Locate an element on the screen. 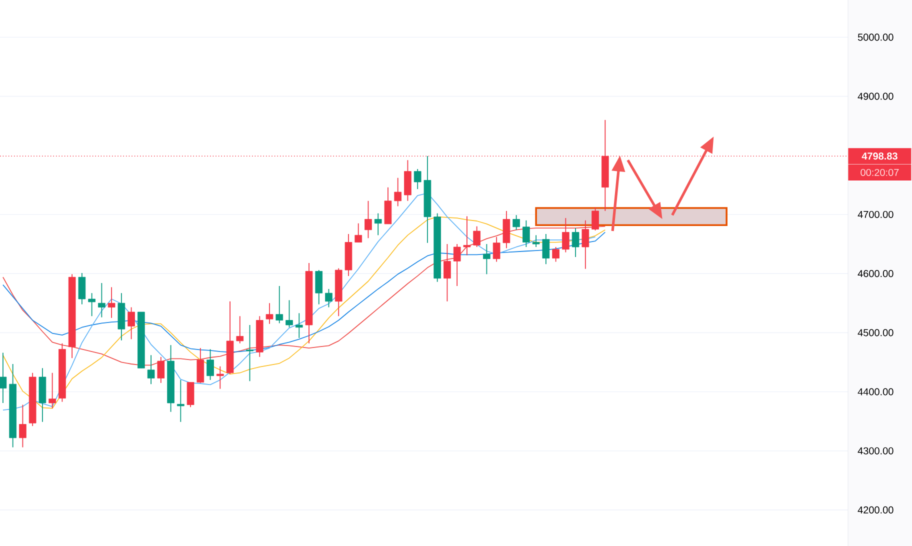 Image resolution: width=912 pixels, height=546 pixels. y-tick-label: 4200.00 is located at coordinates (876, 510).